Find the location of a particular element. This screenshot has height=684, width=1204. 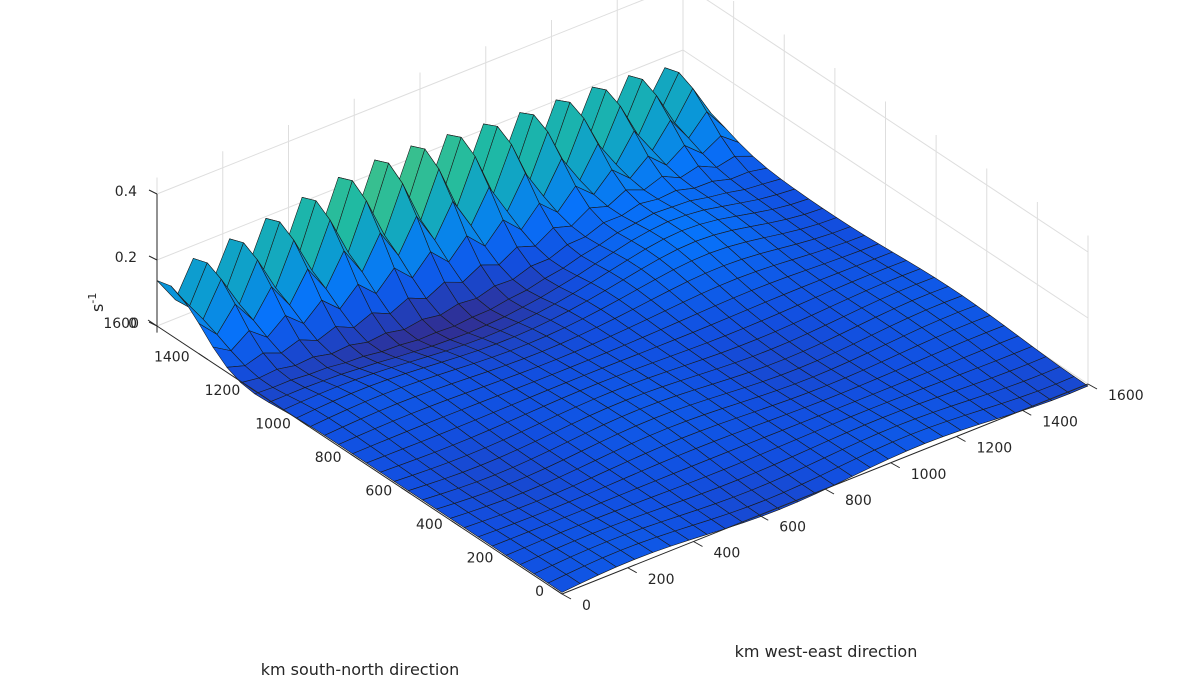

x-tick-label: 1400 is located at coordinates (1060, 422).